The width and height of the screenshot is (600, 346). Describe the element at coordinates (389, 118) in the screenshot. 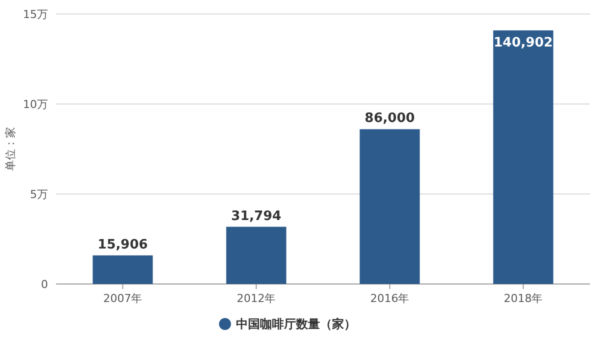

I see `text: 86,000` at that location.